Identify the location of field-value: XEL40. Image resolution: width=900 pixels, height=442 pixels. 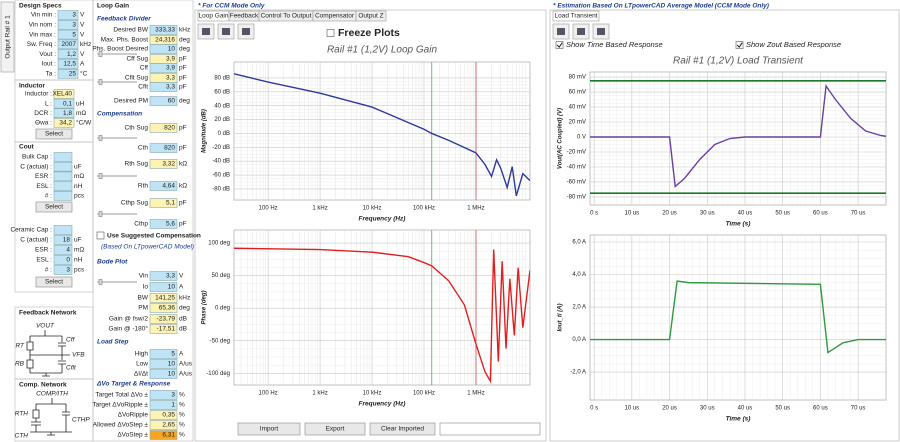
(62, 94).